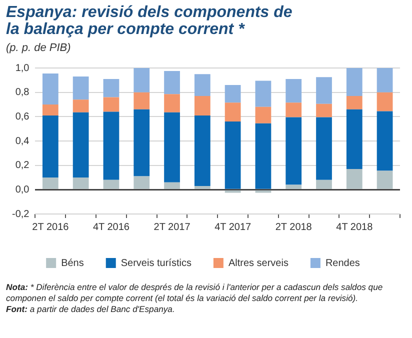 The image size is (412, 338). What do you see at coordinates (111, 227) in the screenshot?
I see `x-tick-label: 4T 2016` at bounding box center [111, 227].